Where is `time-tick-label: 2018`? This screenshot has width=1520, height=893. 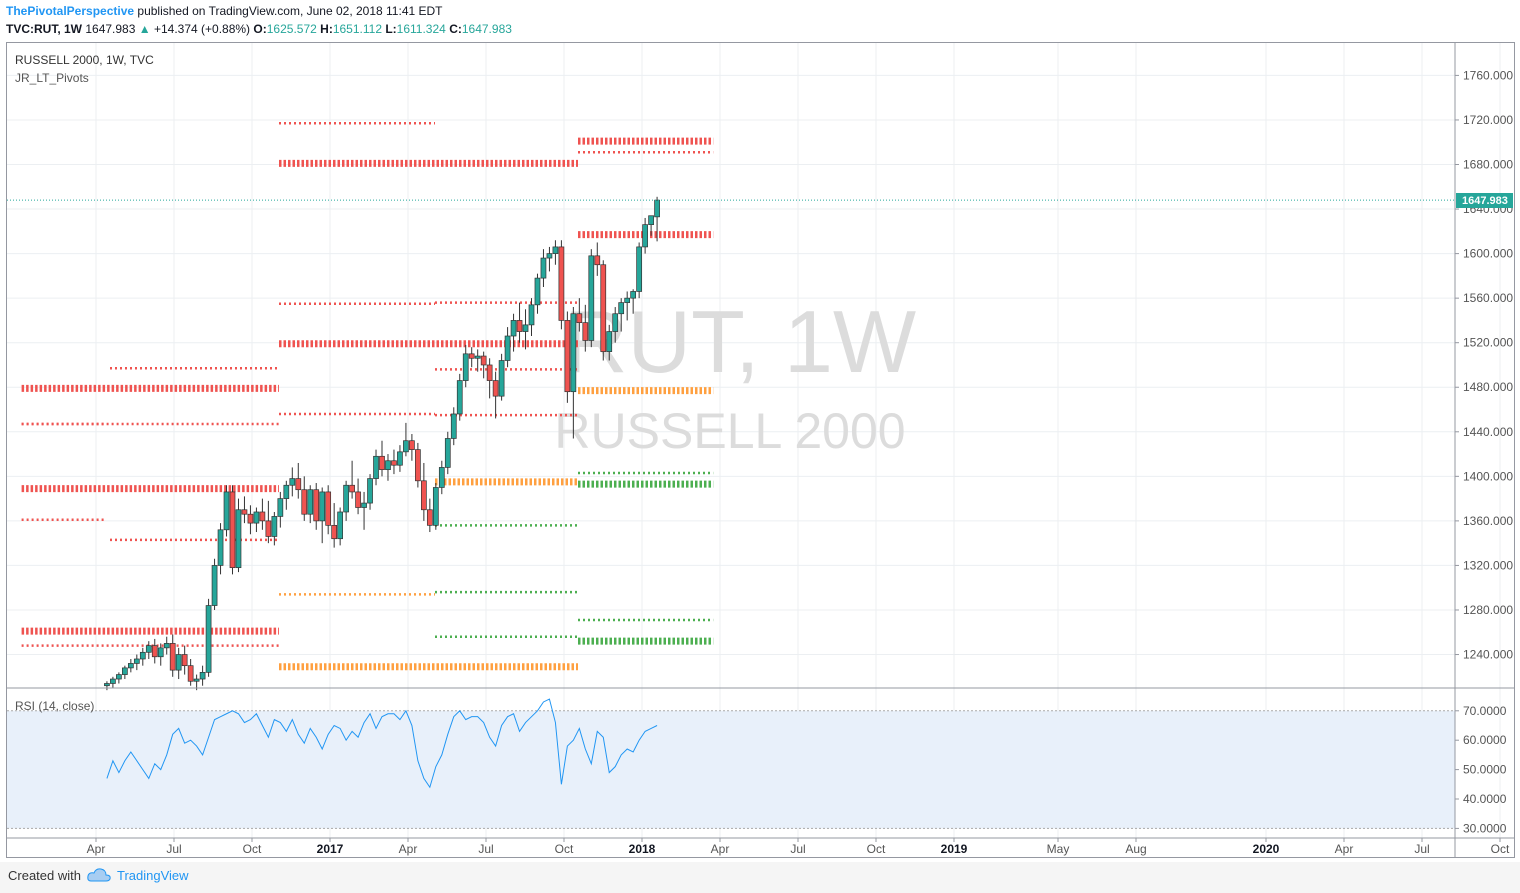
time-tick-label: 2018 is located at coordinates (642, 849).